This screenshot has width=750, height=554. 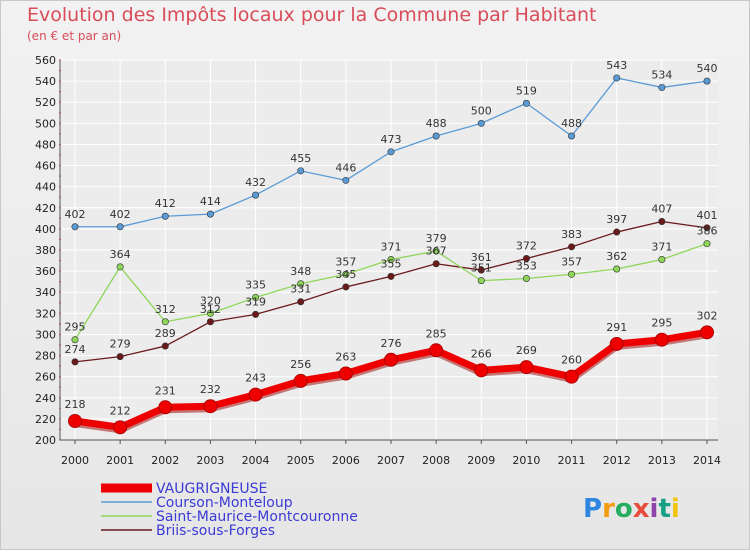 What do you see at coordinates (45, 377) in the screenshot?
I see `y-tick-label: 260` at bounding box center [45, 377].